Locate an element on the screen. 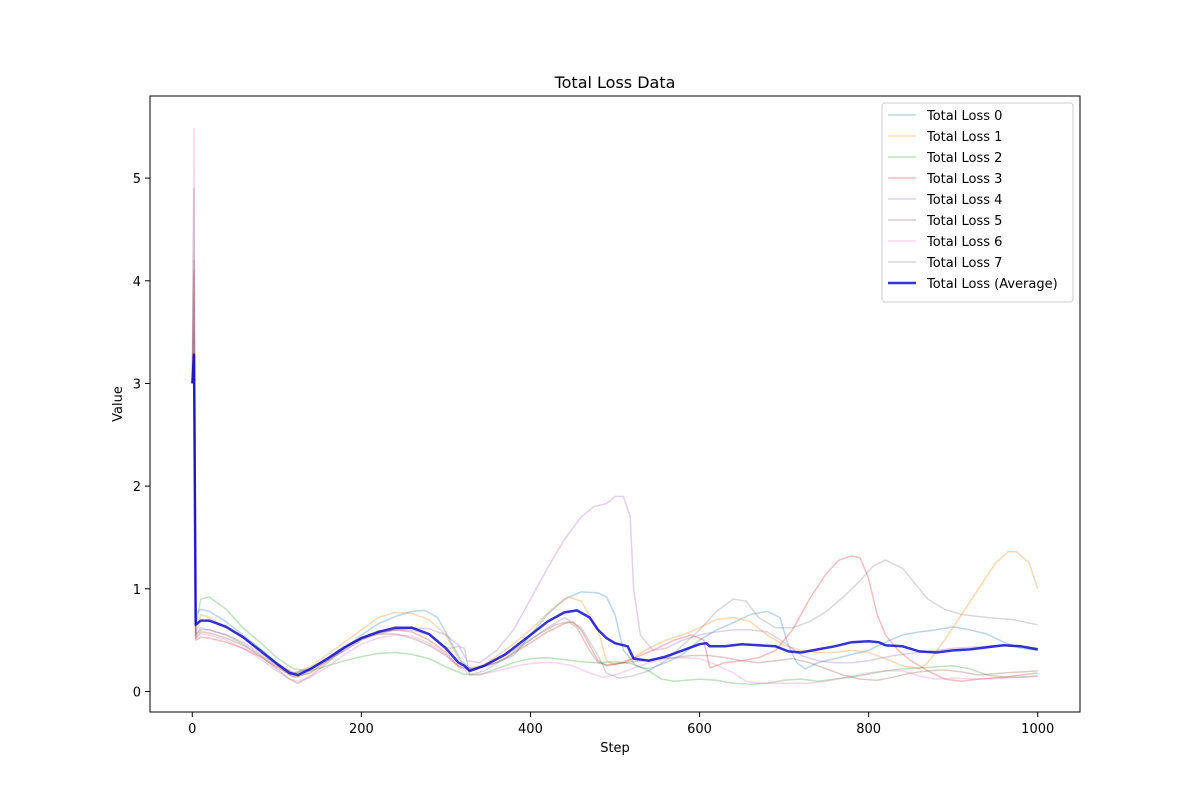 Image resolution: width=1200 pixels, height=800 pixels. legend-entry-5: Total Loss 5 is located at coordinates (964, 221).